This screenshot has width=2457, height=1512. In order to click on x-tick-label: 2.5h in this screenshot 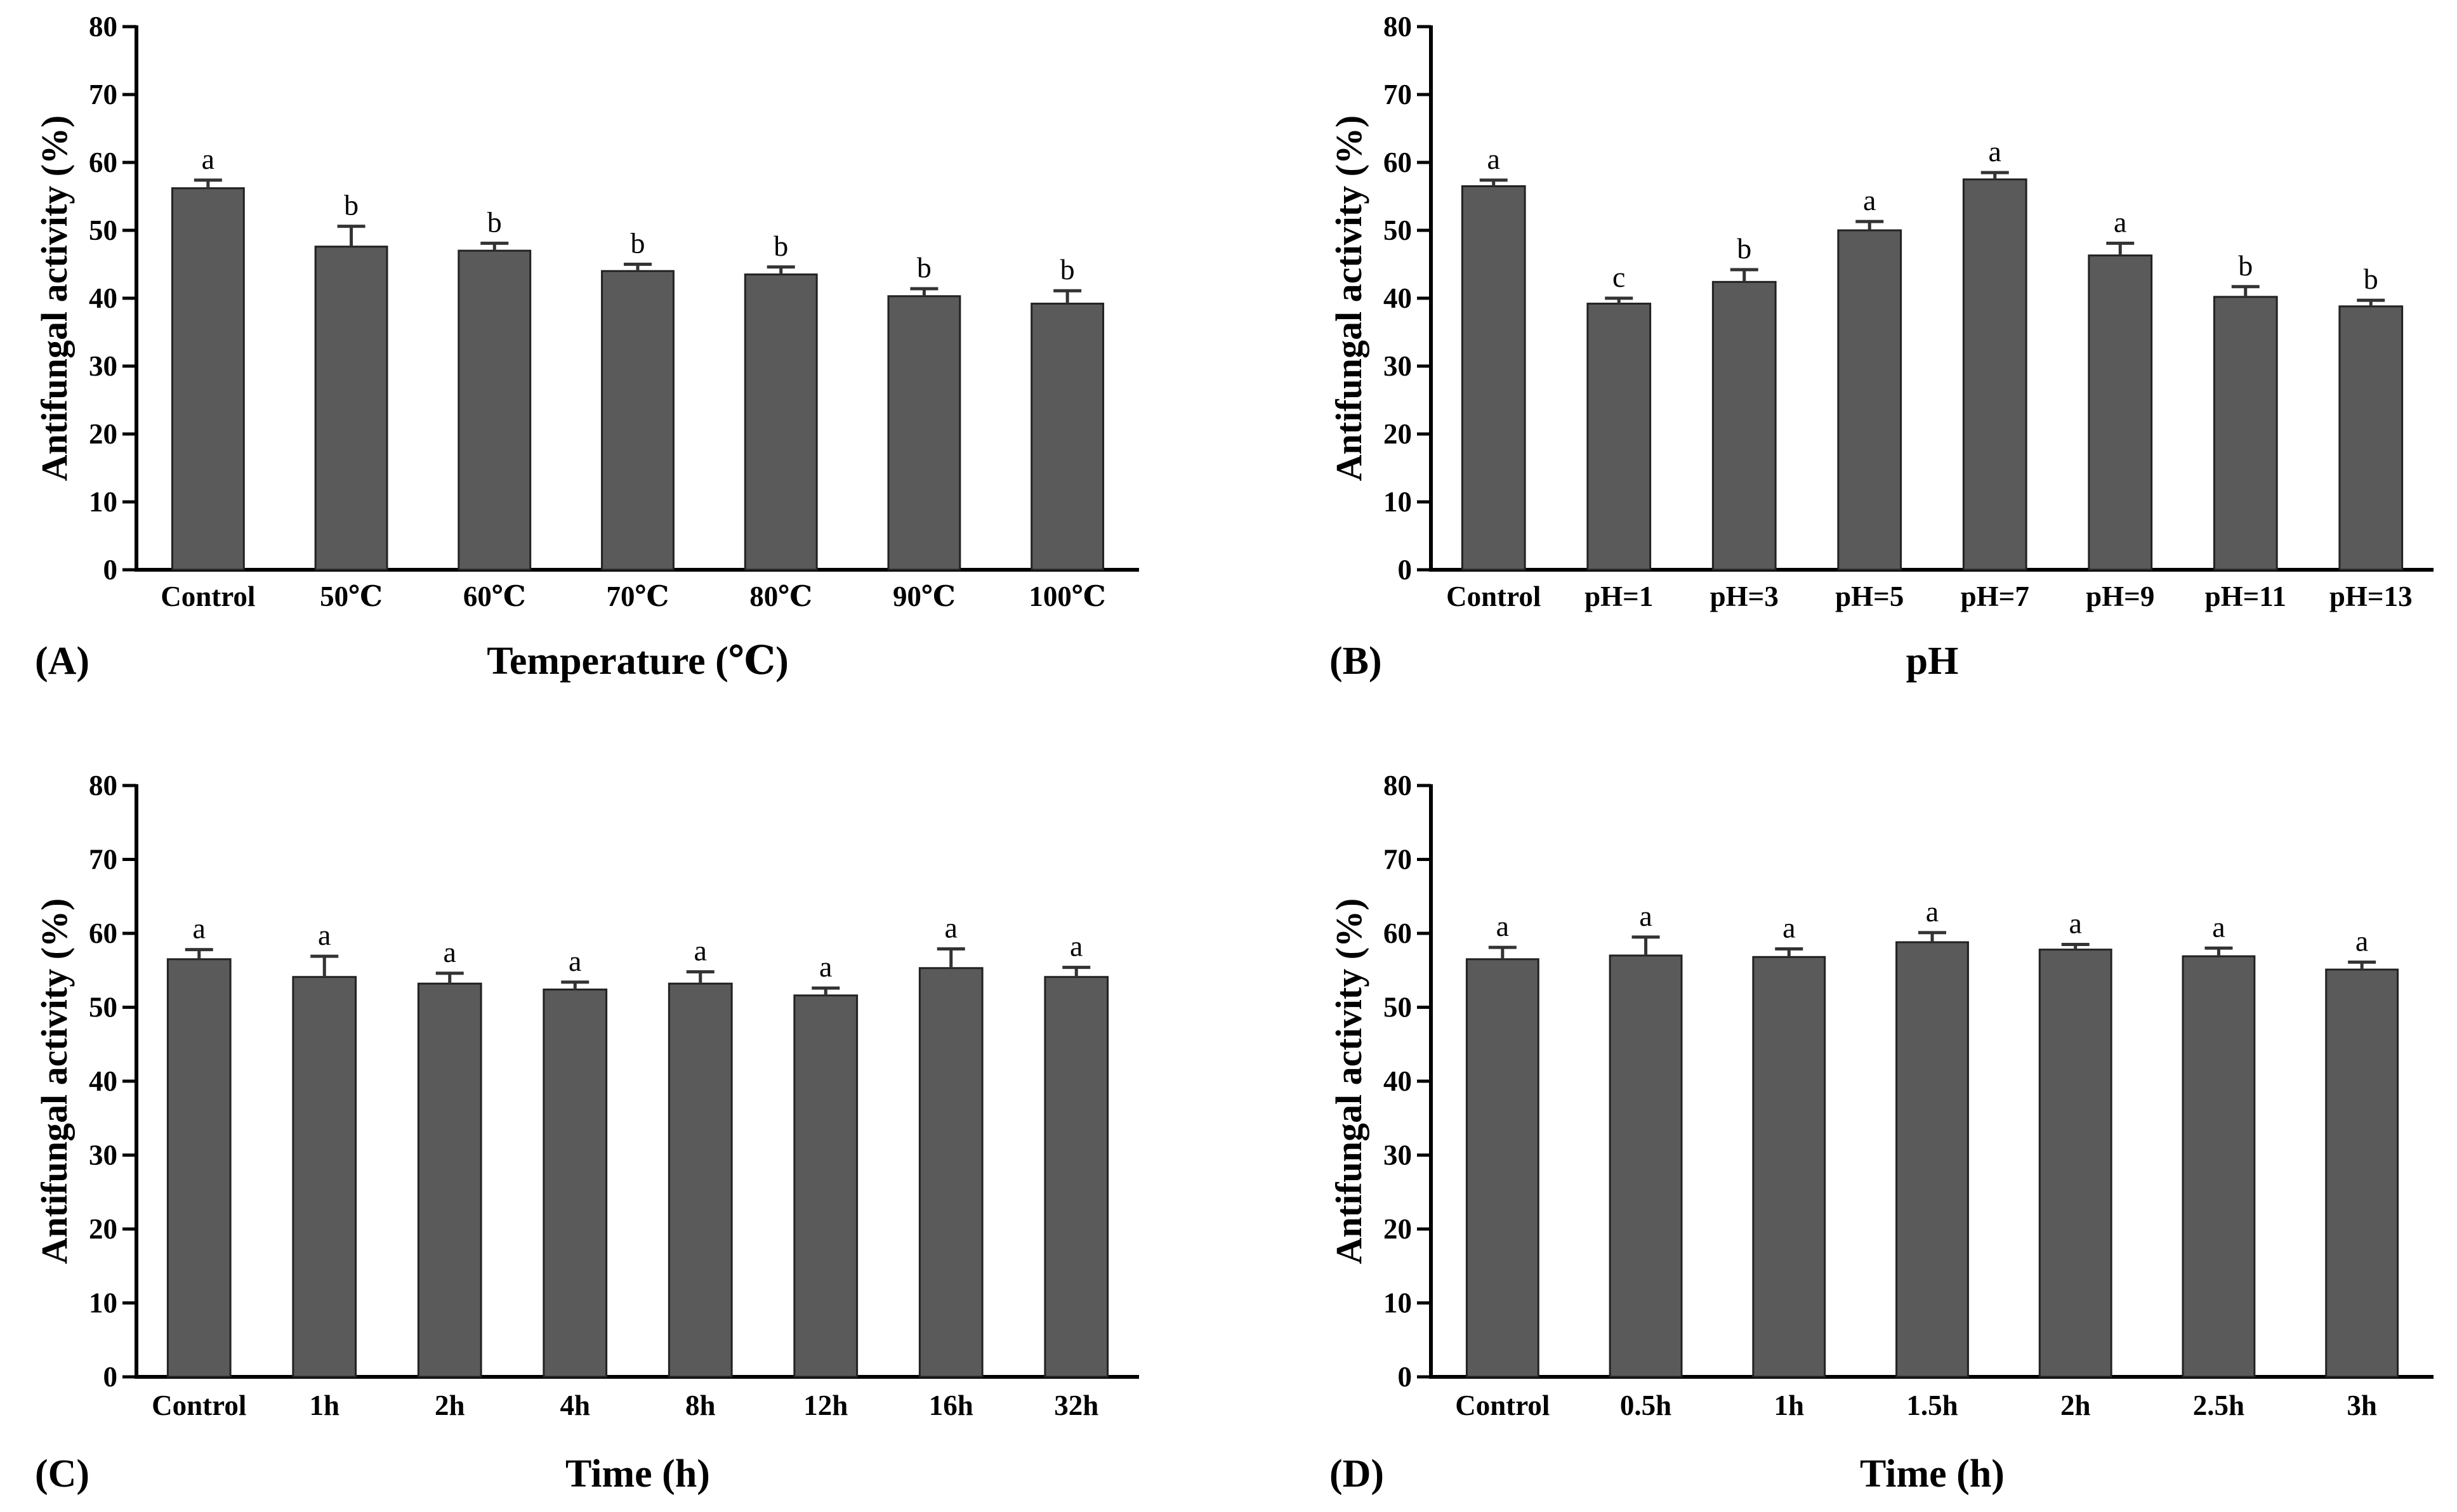, I will do `click(2218, 1406)`.